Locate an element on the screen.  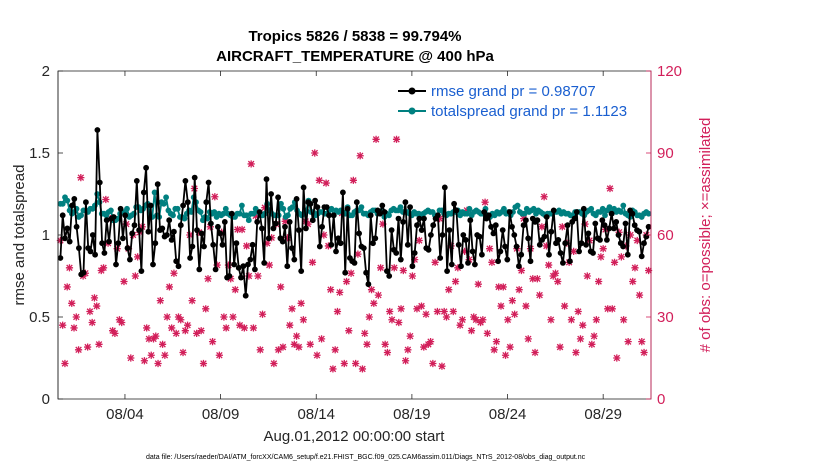
x-tick-label: 08/24 is located at coordinates (508, 414).